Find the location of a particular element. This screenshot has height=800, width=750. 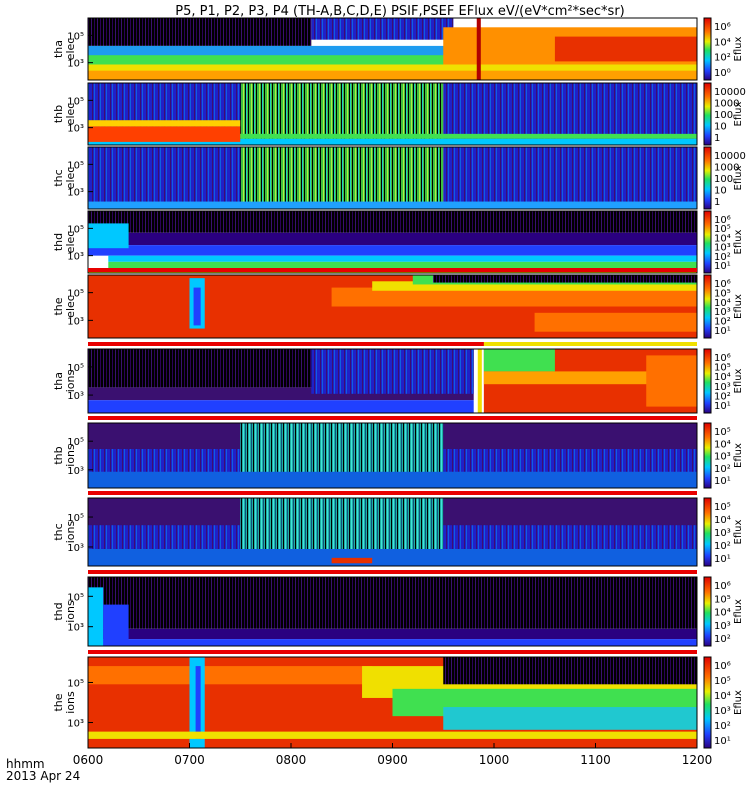

x-axis-ticks: 0600 0700 0800 0900 1000 1100 1200 is located at coordinates (393, 755).